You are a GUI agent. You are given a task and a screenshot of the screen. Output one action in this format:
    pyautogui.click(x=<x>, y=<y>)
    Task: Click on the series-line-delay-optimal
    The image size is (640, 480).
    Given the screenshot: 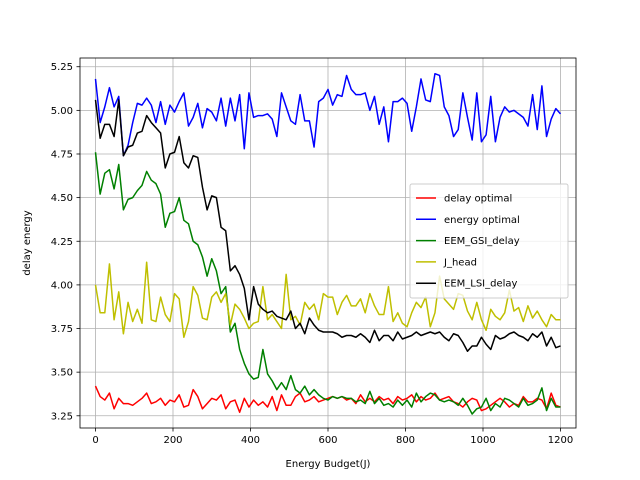 What is the action you would take?
    pyautogui.click(x=327, y=399)
    